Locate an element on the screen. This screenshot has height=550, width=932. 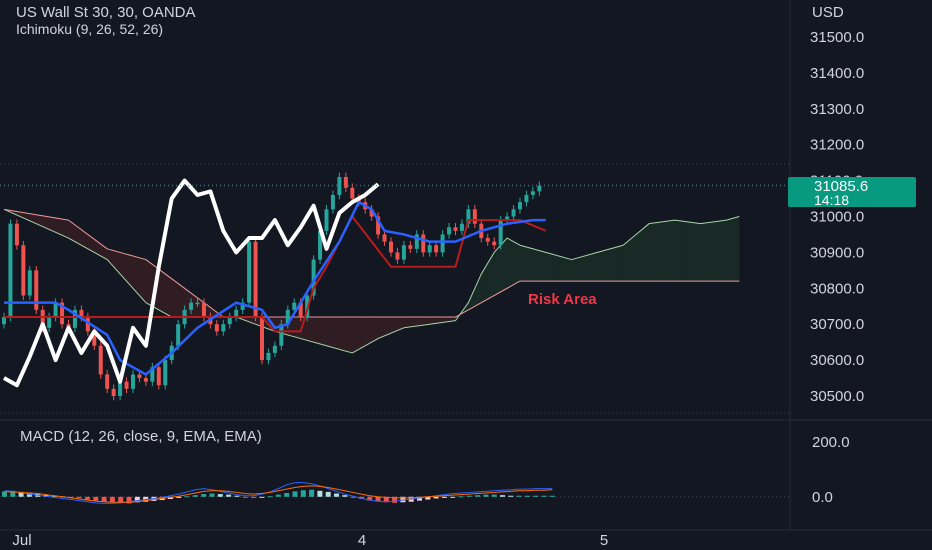
time-tick-label: 5 is located at coordinates (604, 540).